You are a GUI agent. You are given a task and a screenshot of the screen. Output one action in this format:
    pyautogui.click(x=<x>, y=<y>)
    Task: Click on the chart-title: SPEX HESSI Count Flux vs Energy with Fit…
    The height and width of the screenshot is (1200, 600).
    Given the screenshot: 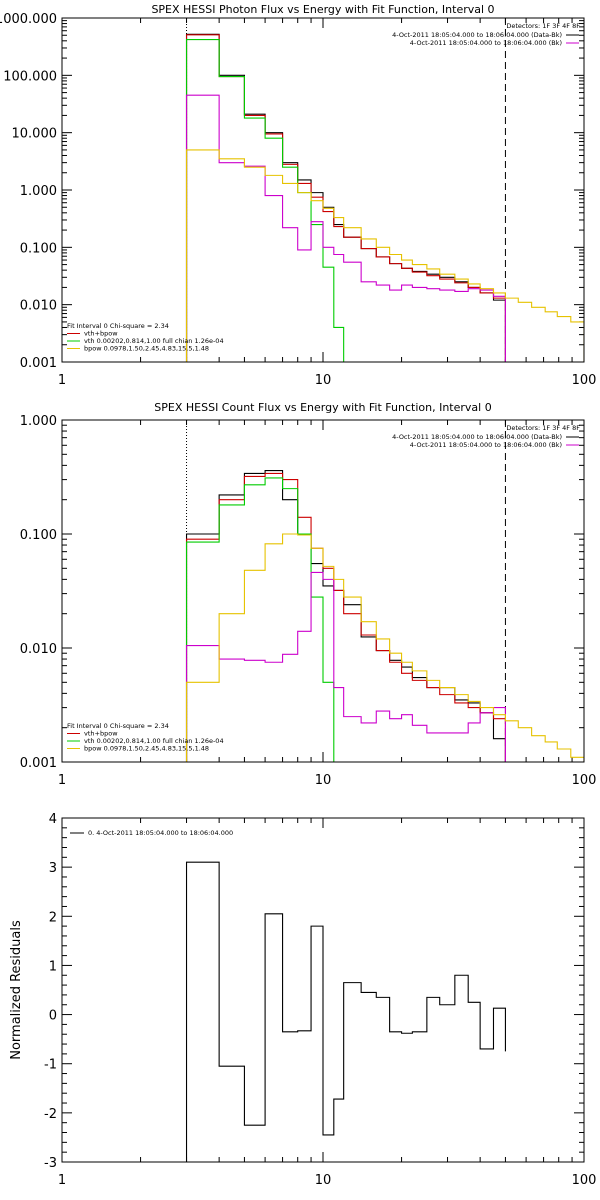 What is the action you would take?
    pyautogui.click(x=322, y=407)
    